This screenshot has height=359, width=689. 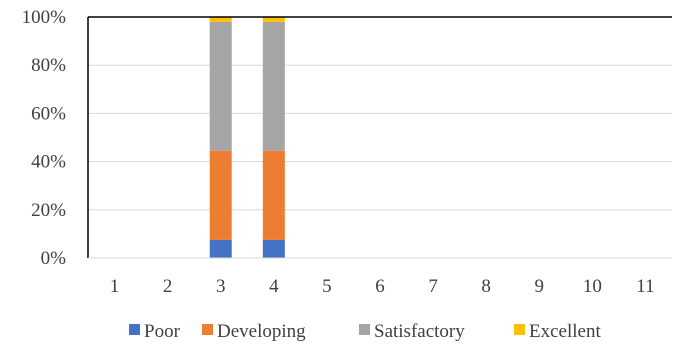 What do you see at coordinates (540, 286) in the screenshot?
I see `x-tick-label: 9` at bounding box center [540, 286].